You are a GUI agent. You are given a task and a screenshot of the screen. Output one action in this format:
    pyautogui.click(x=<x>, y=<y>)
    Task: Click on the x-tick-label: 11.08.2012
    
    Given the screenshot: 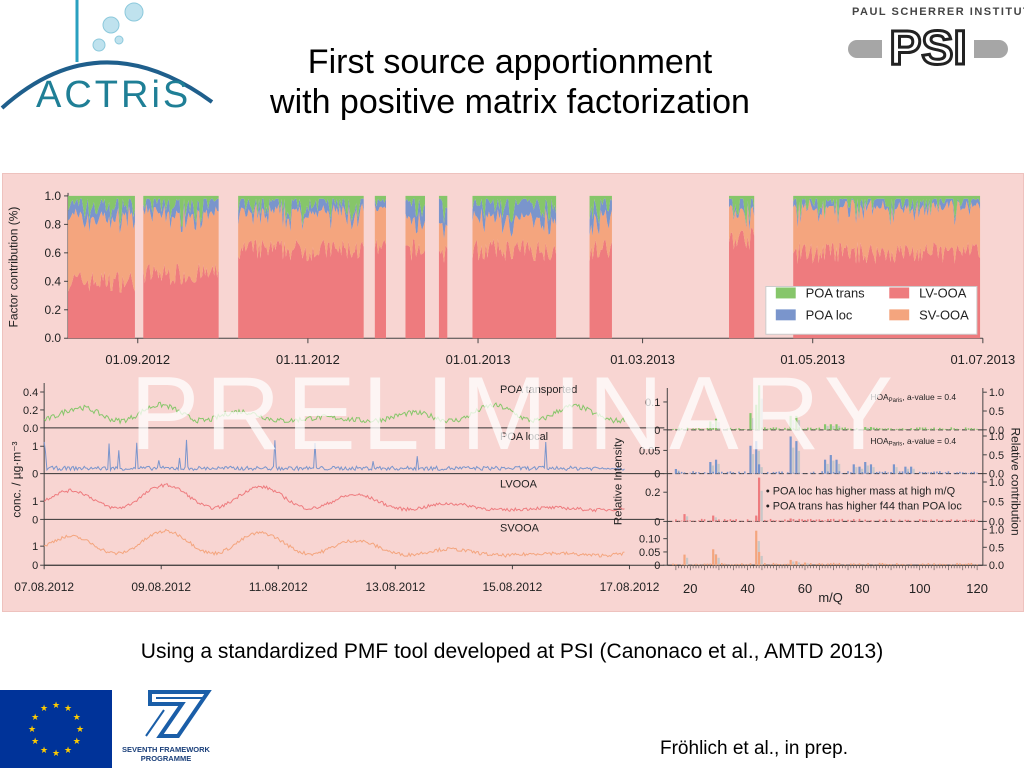 What is the action you would take?
    pyautogui.click(x=278, y=587)
    